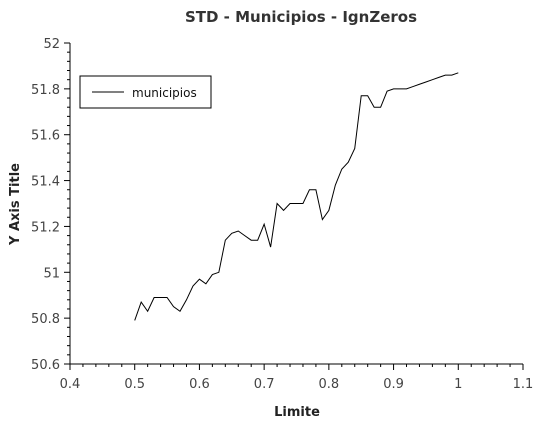  Describe the element at coordinates (393, 384) in the screenshot. I see `x-tick-label: 0.9` at that location.